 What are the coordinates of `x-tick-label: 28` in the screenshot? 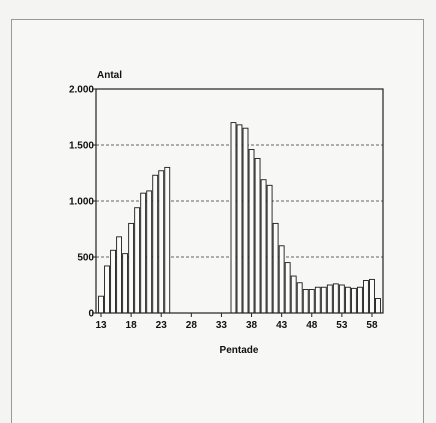 It's located at (192, 325).